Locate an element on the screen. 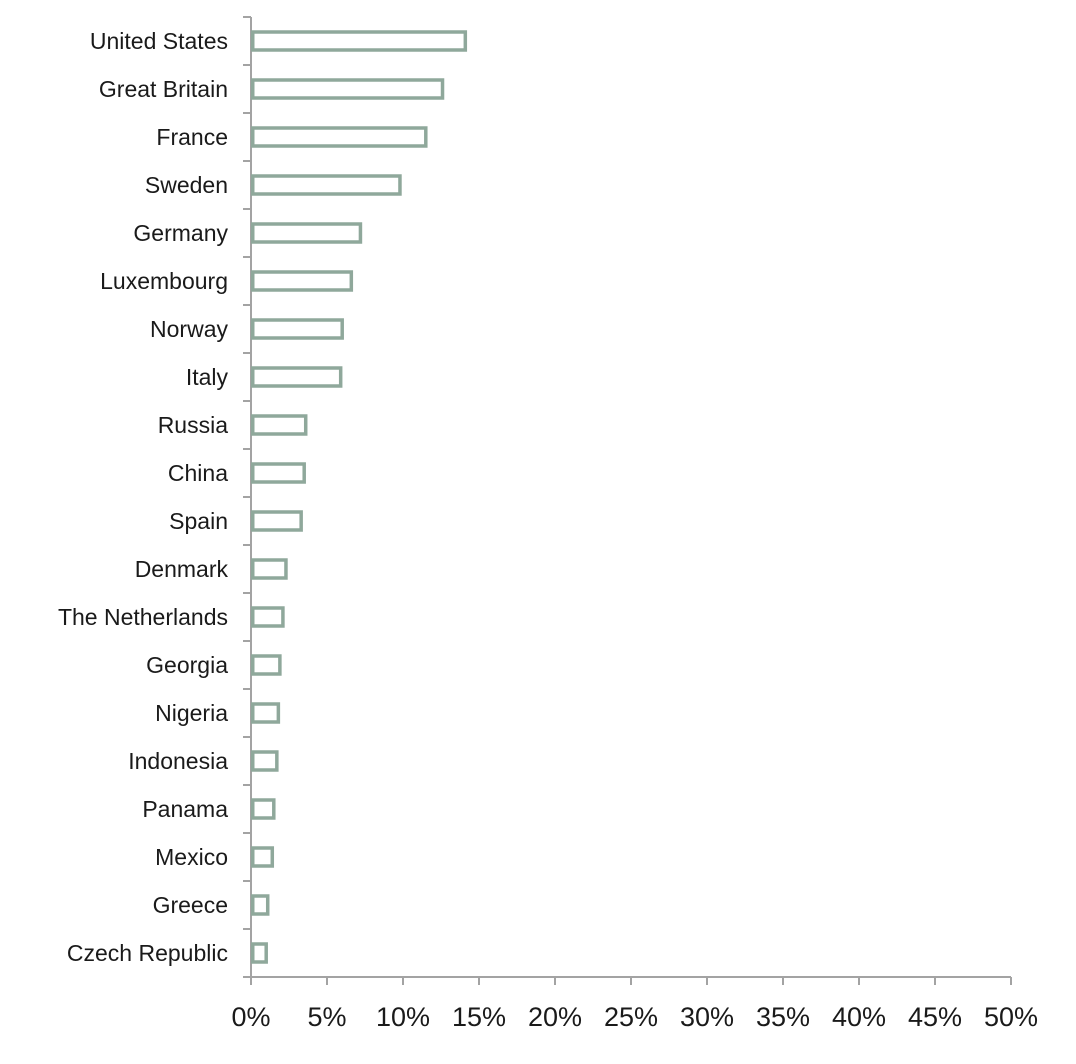 This screenshot has width=1076, height=1064. category-label: Mexico is located at coordinates (191, 857).